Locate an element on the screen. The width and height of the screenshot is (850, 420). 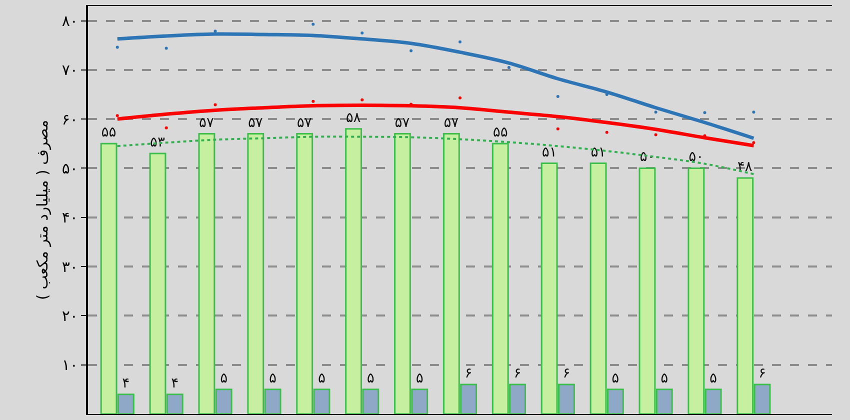
y-tick-label: ۳۰ is located at coordinates (70, 267).